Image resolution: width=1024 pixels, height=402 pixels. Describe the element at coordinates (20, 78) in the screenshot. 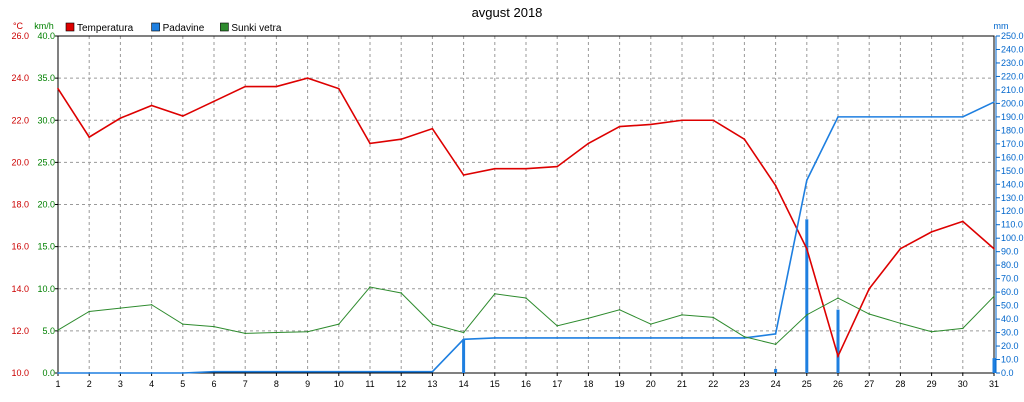

I see `temperature-tick-label: 24.0` at that location.